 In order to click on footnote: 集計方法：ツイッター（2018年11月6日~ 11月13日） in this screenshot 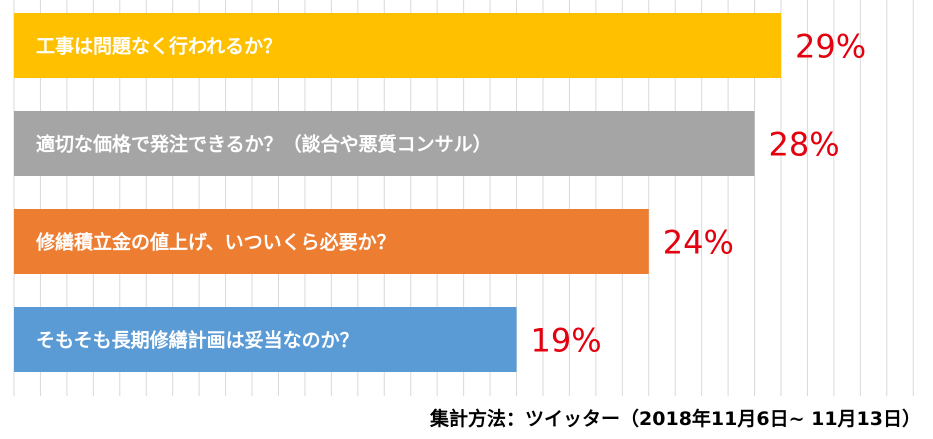, I will do `click(675, 419)`.